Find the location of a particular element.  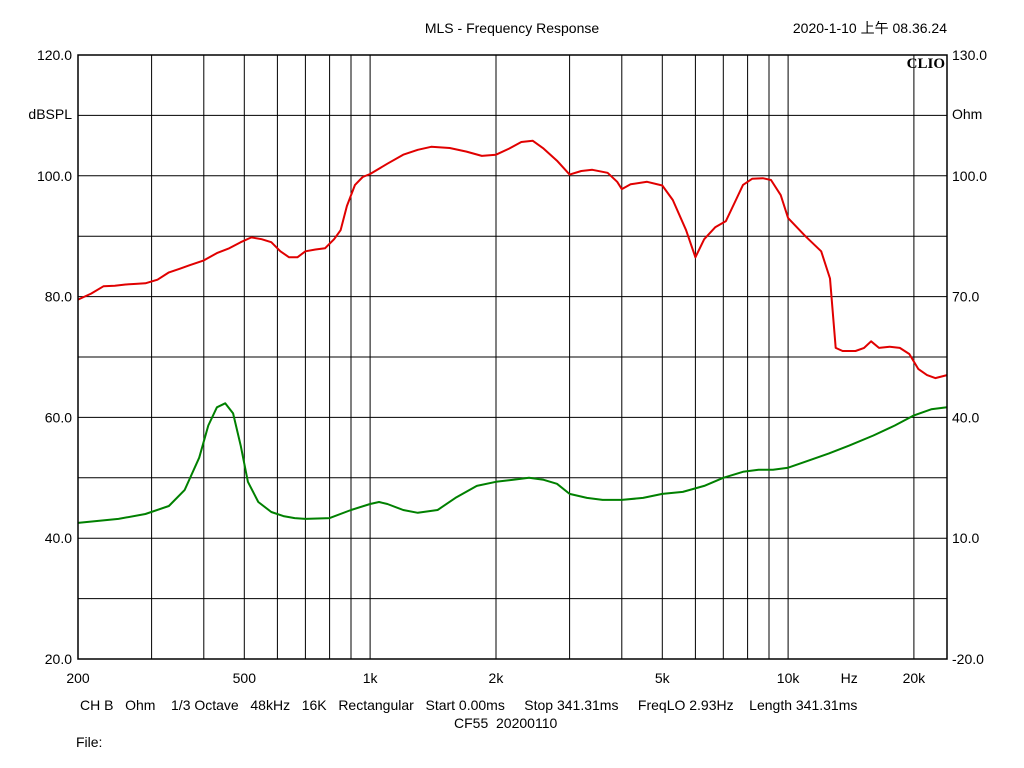

measurement-name: CF55 20200110 is located at coordinates (506, 723).